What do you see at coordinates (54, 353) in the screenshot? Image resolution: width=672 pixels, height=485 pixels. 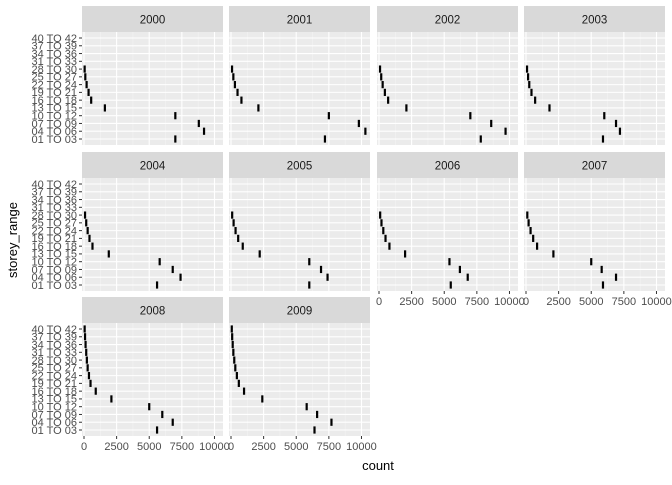 I see `y-axis-tick-label: 31 TO 33` at bounding box center [54, 353].